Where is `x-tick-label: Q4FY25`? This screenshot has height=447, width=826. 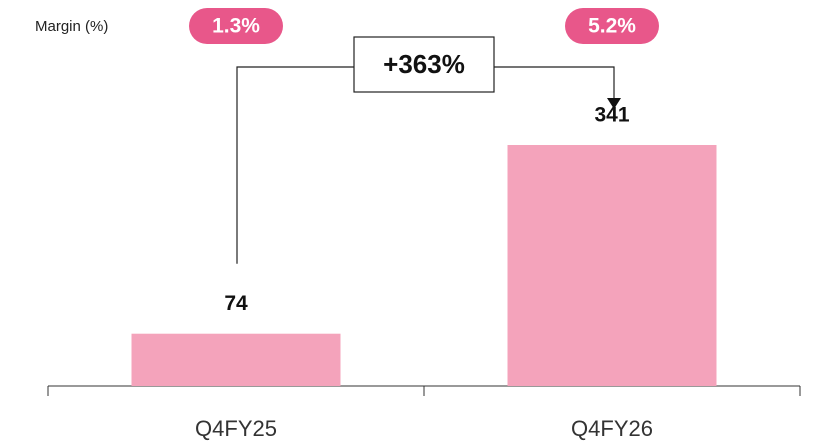
x-tick-label: Q4FY25 is located at coordinates (236, 428).